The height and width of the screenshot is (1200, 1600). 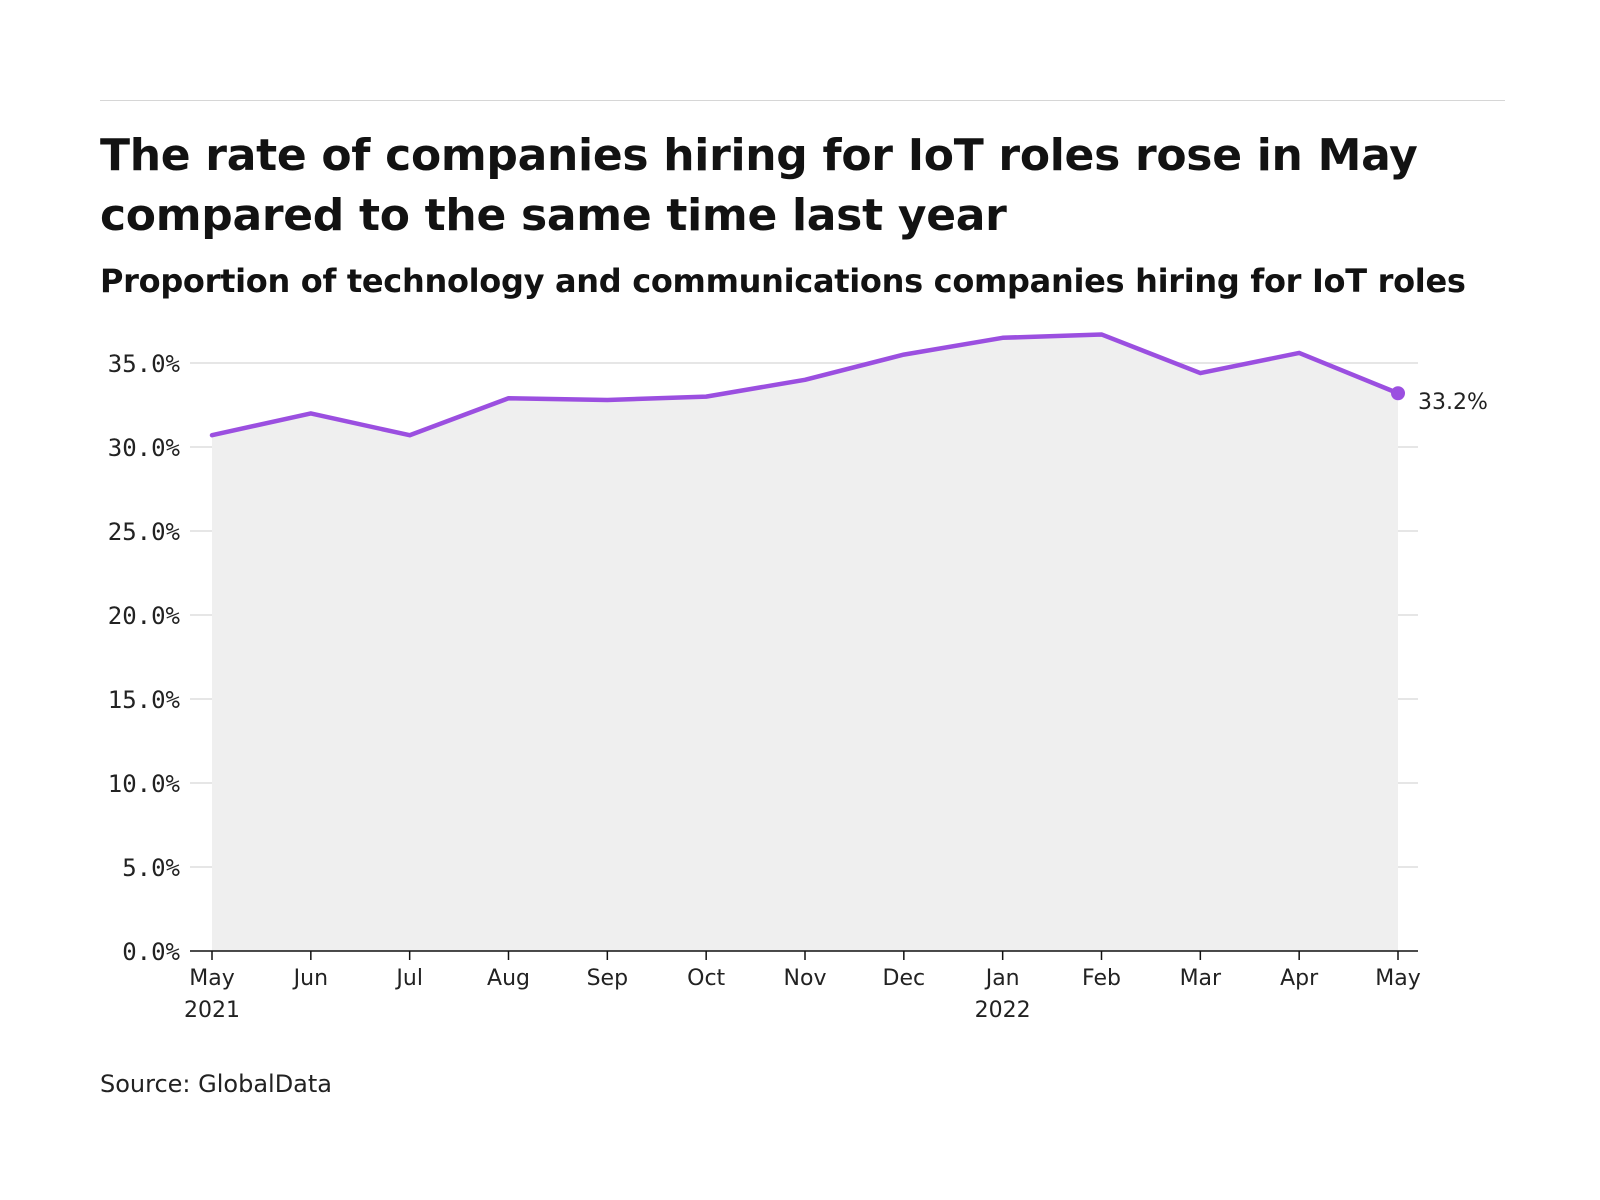 What do you see at coordinates (805, 978) in the screenshot?
I see `x-tick-label: Nov` at bounding box center [805, 978].